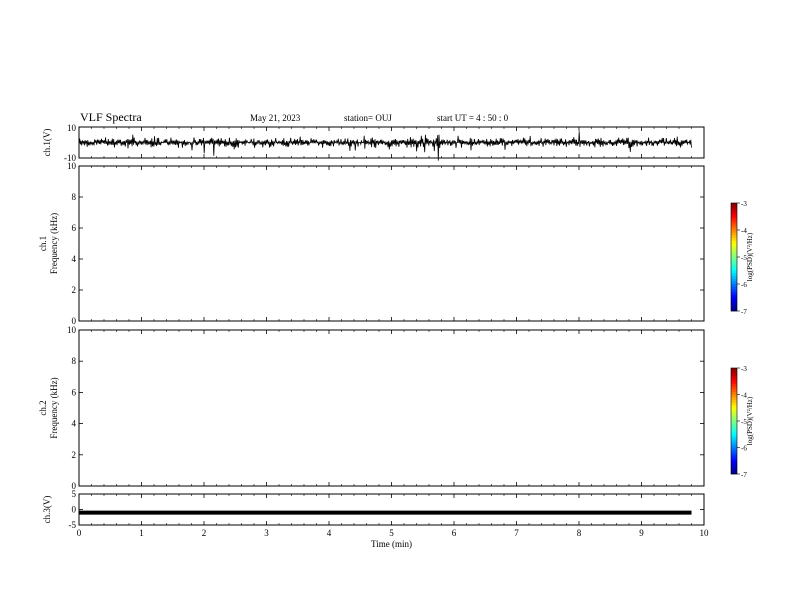 This screenshot has height=612, width=792. I want to click on chart-title: VLF Spectra, so click(111, 117).